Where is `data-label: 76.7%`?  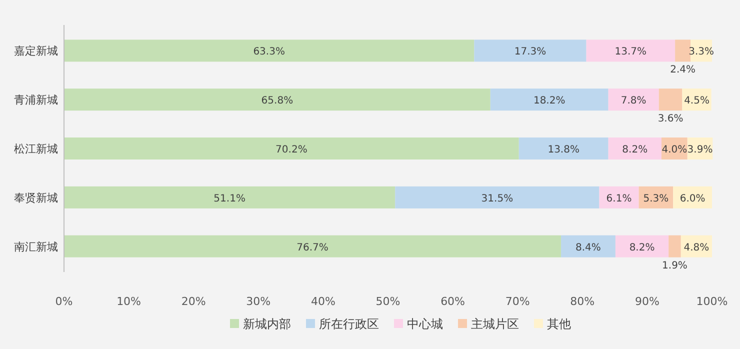
data-label: 76.7% is located at coordinates (312, 248).